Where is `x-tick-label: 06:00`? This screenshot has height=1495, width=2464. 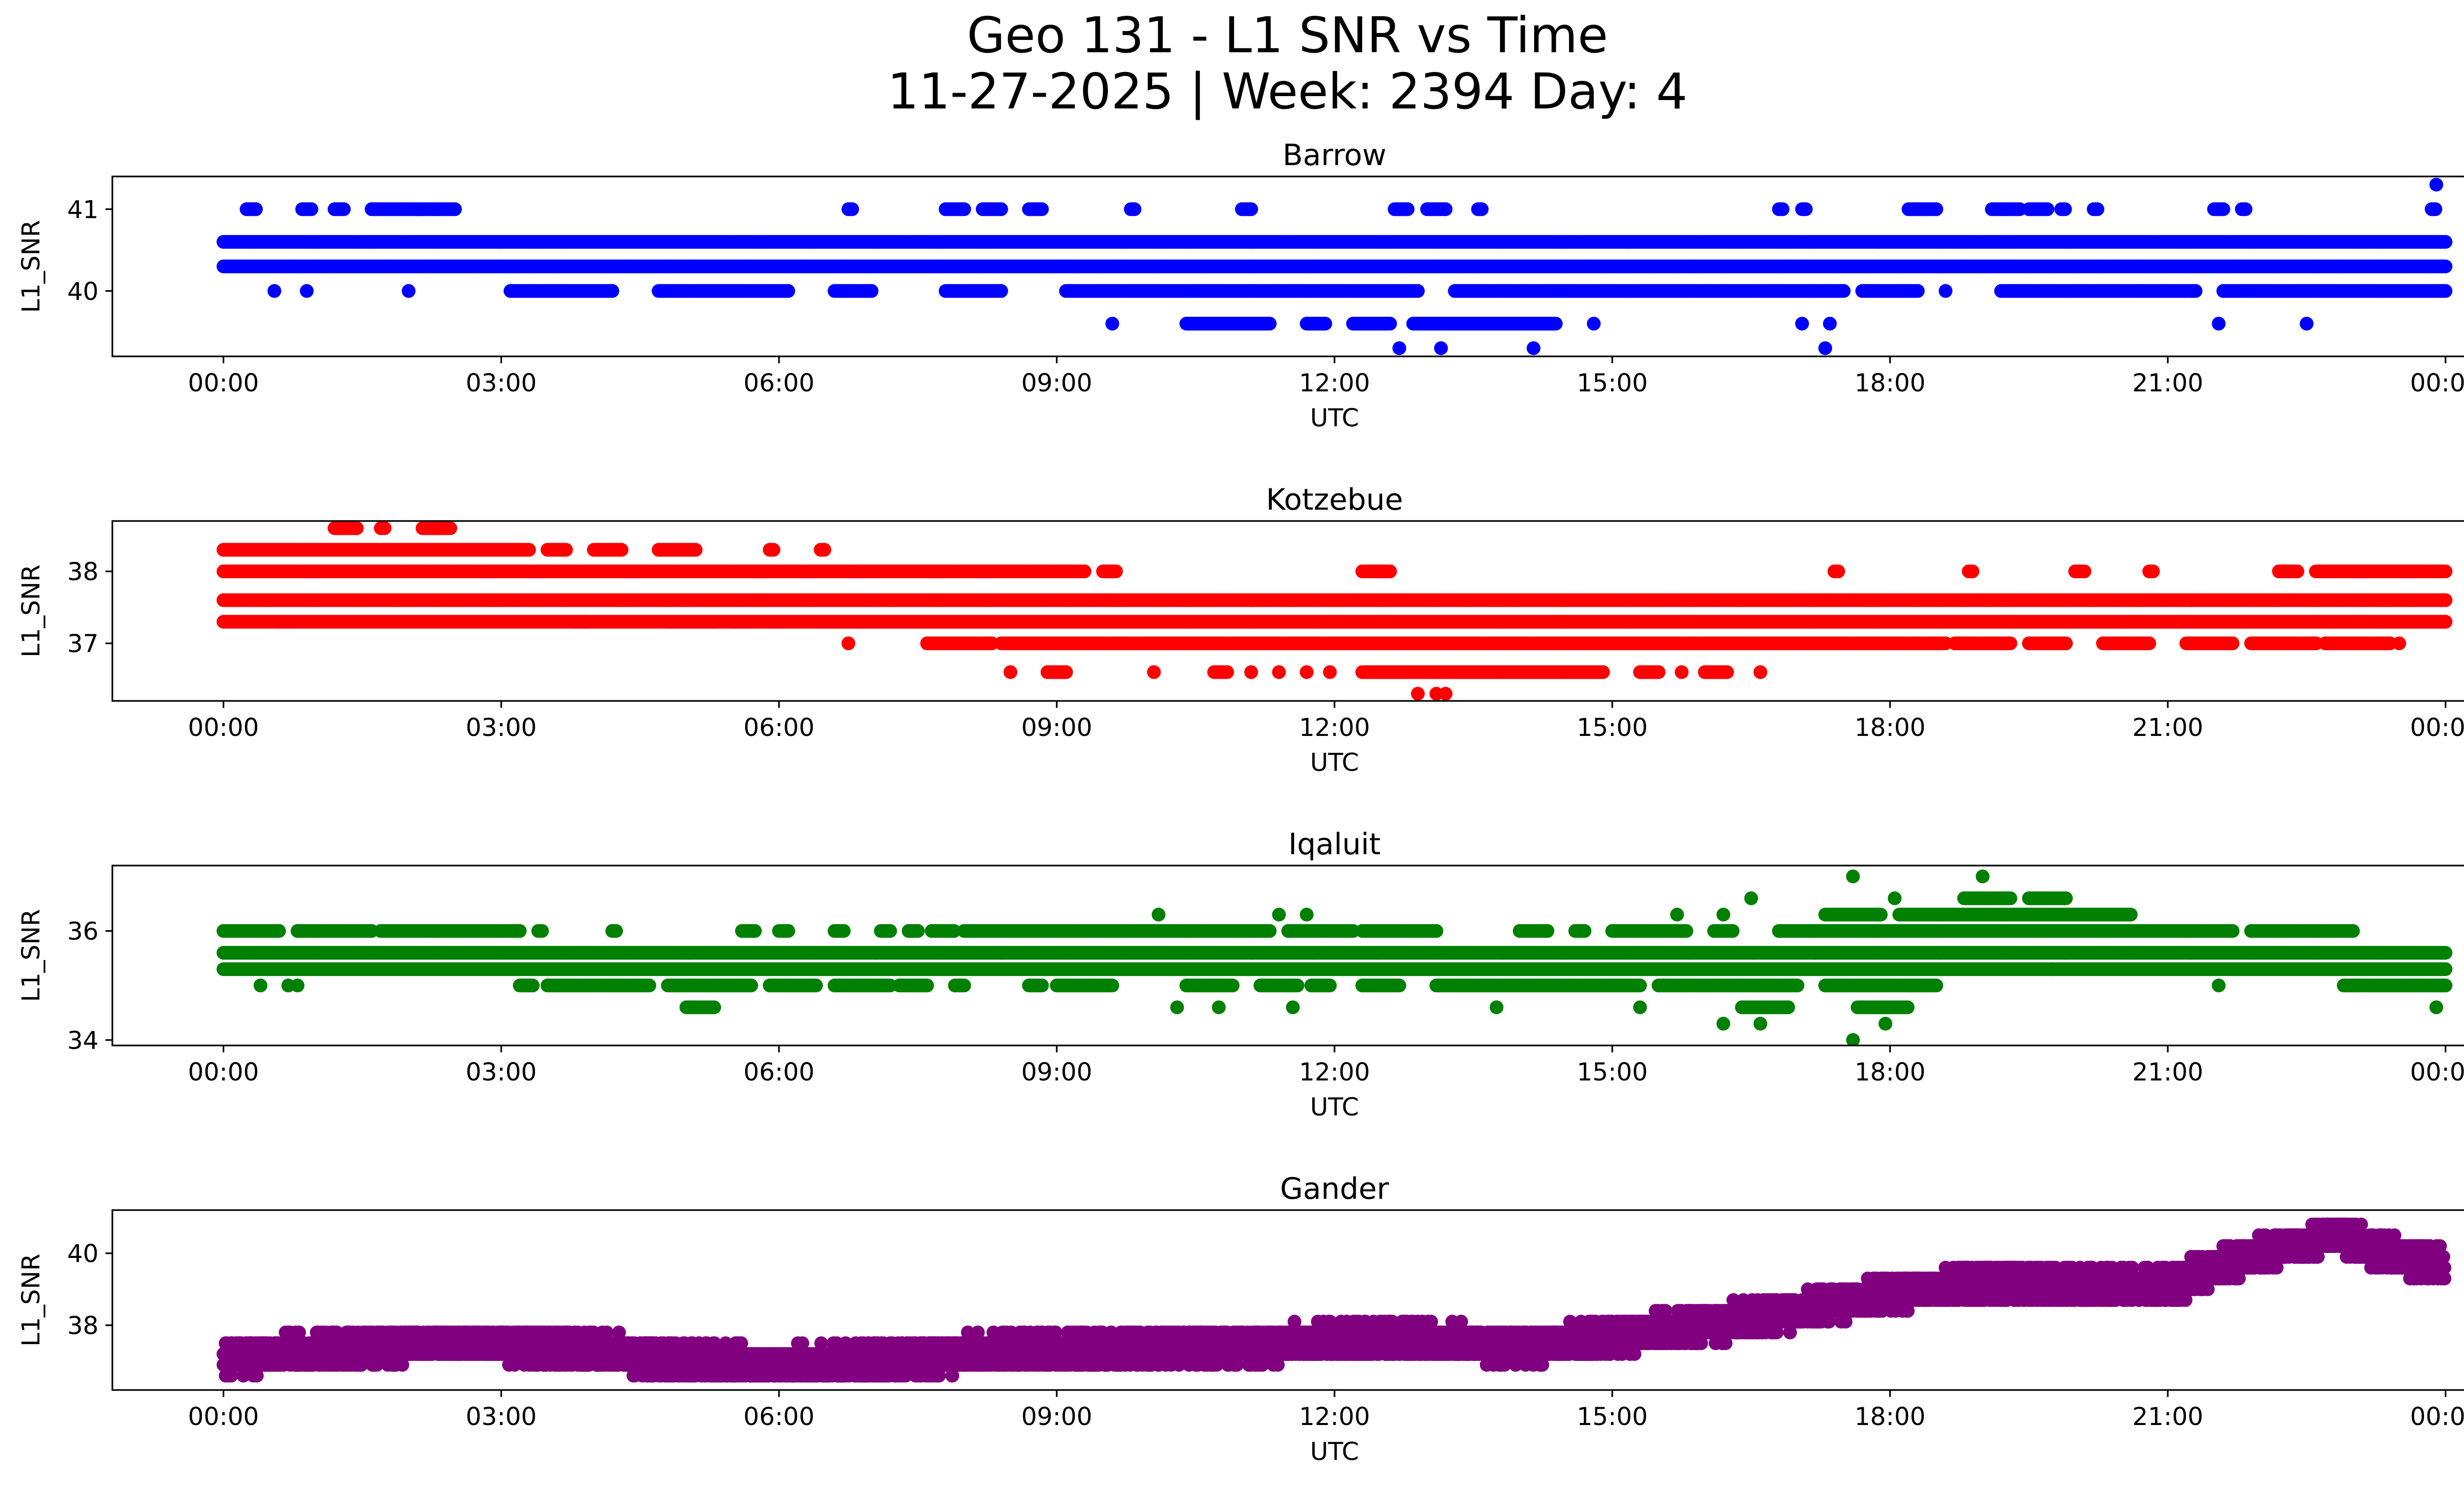
x-tick-label: 06:00 is located at coordinates (779, 383).